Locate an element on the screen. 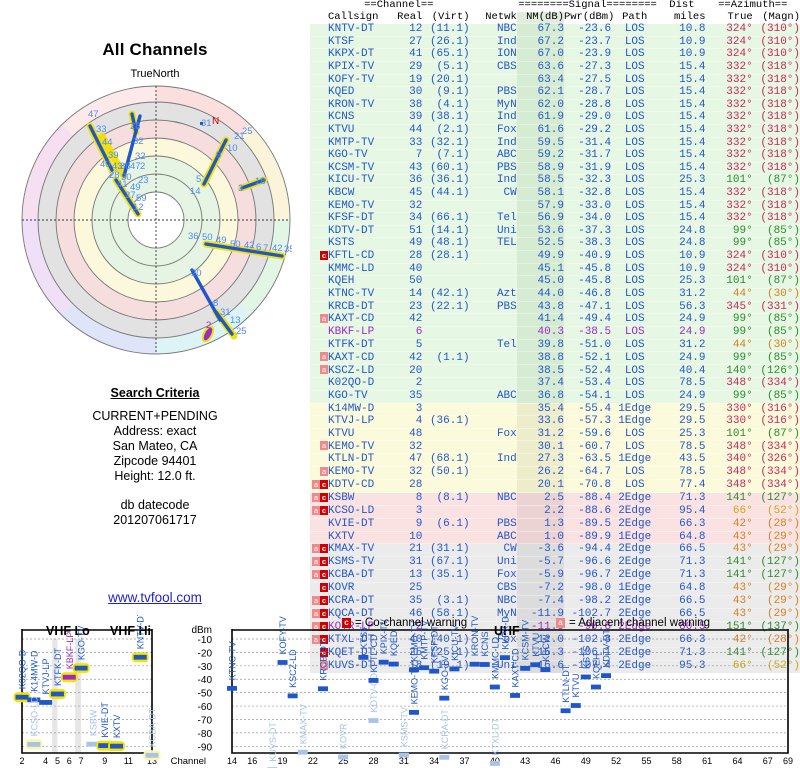 This screenshot has height=768, width=800. table-row: KQED 30 (9.1) PBS 62.1 -28.7 LOS 15.4 332° (318°) is located at coordinates (555, 93).